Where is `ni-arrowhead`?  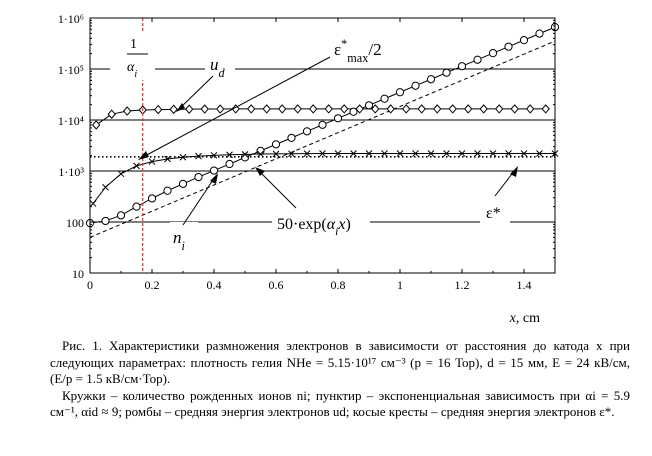
ni-arrowhead is located at coordinates (214, 178).